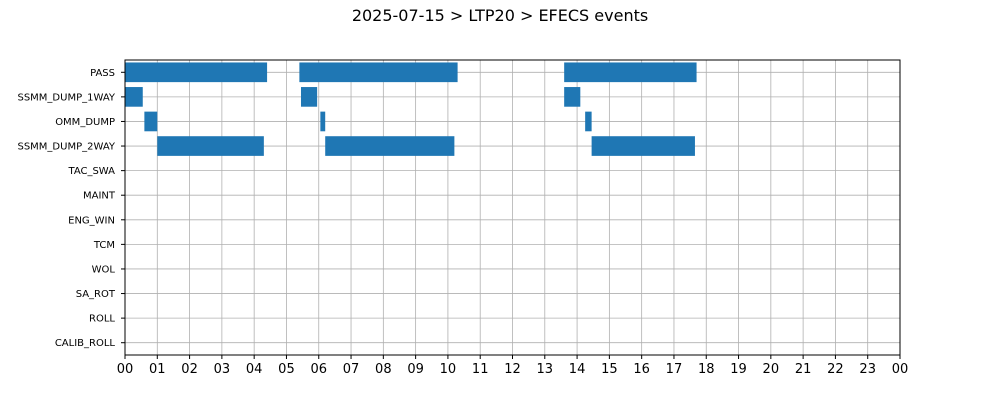 The height and width of the screenshot is (400, 1000). What do you see at coordinates (867, 369) in the screenshot?
I see `x-tick-label: 23` at bounding box center [867, 369].